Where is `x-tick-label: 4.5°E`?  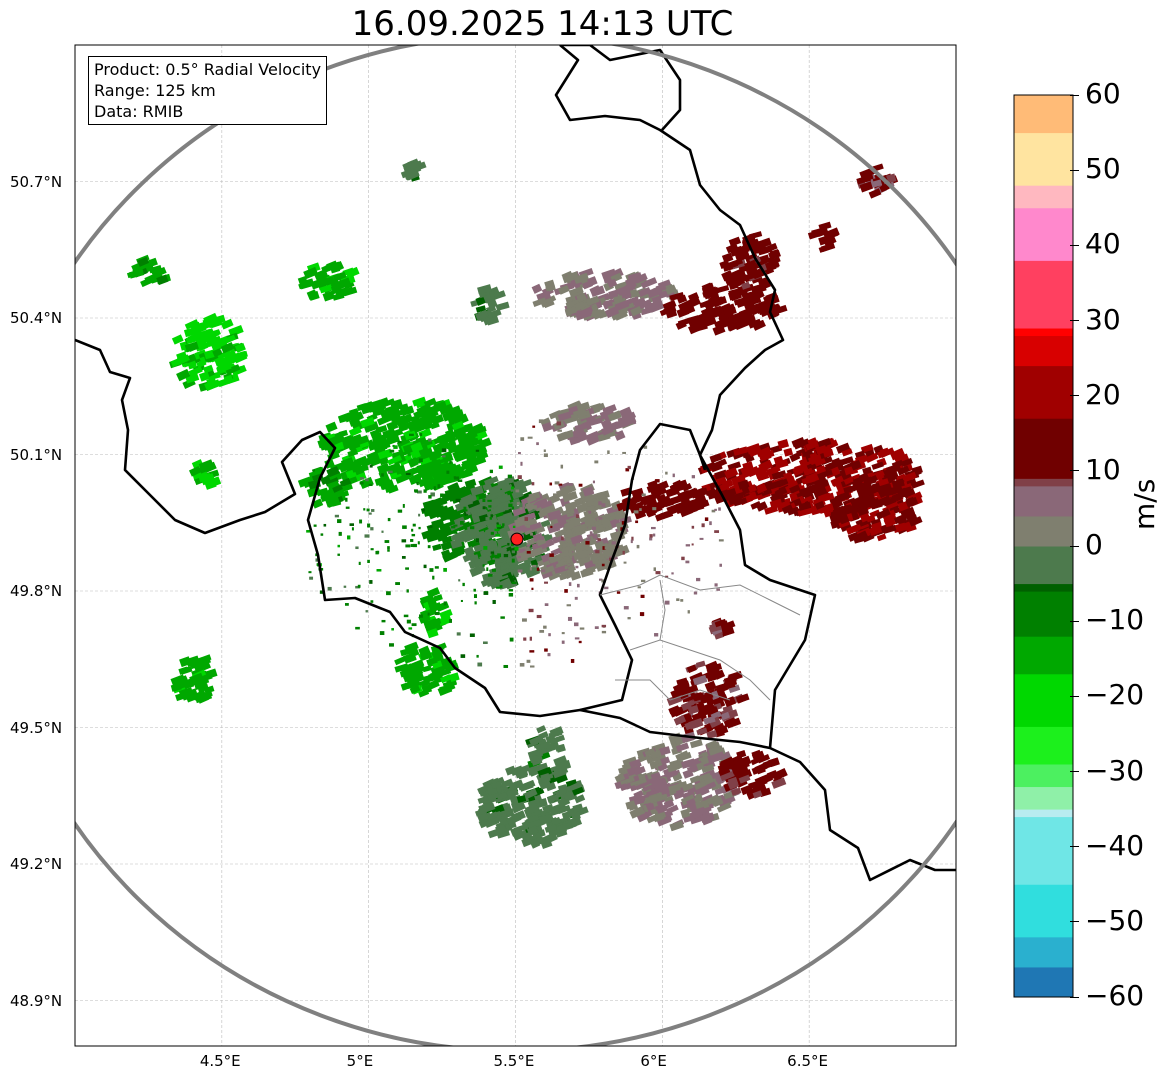
x-tick-label: 4.5°E is located at coordinates (220, 1061).